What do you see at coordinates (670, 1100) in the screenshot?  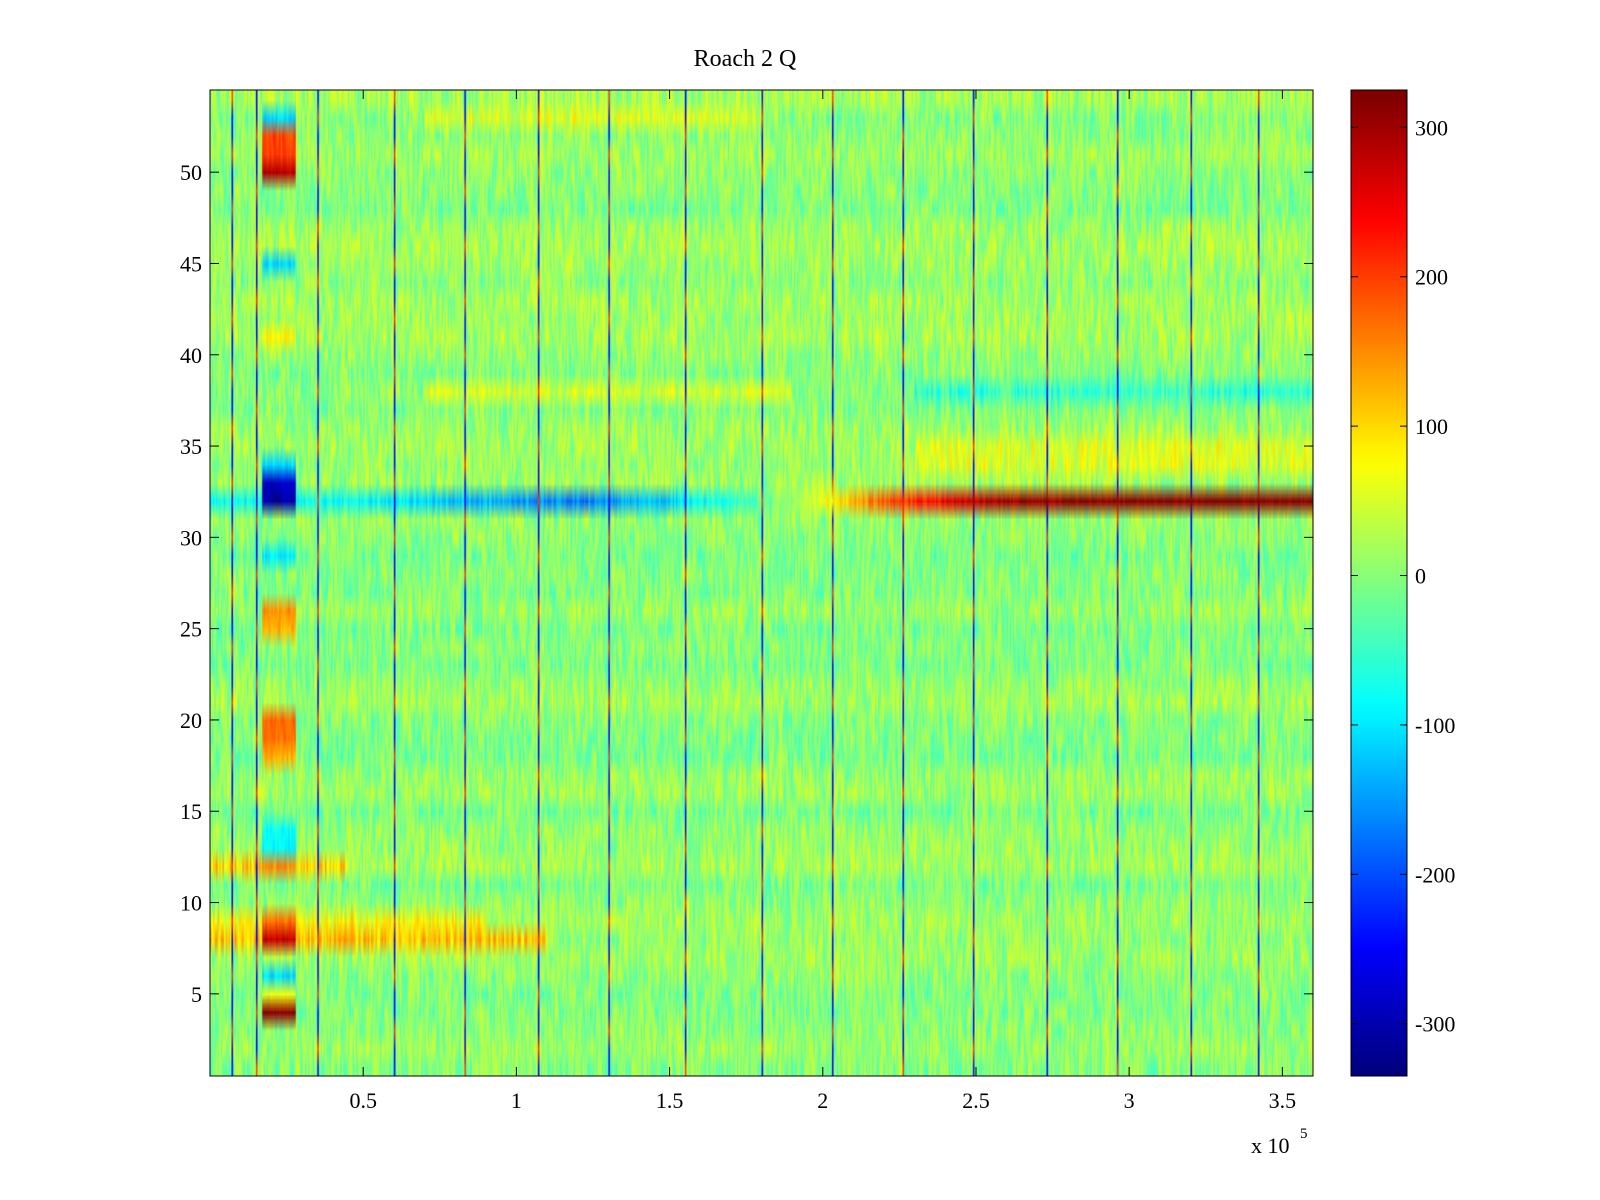 I see `x-tick-label: 1.5` at bounding box center [670, 1100].